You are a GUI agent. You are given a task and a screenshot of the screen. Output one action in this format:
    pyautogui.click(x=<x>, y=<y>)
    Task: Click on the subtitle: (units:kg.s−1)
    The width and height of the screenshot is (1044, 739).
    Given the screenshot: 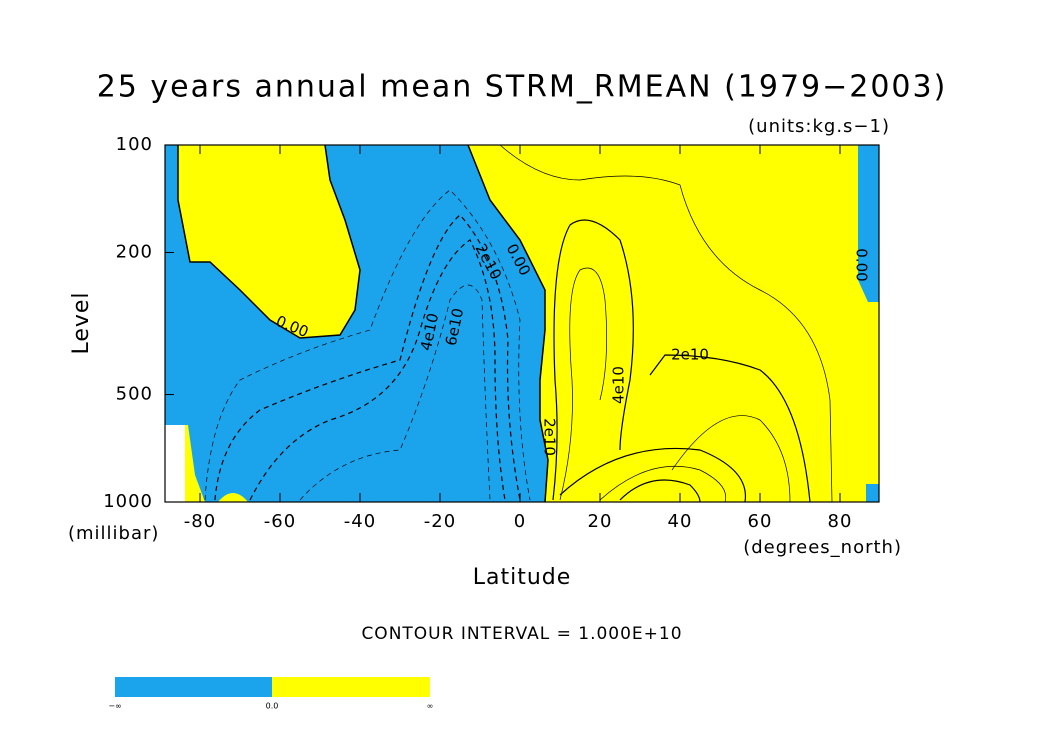 What is the action you would take?
    pyautogui.click(x=819, y=126)
    